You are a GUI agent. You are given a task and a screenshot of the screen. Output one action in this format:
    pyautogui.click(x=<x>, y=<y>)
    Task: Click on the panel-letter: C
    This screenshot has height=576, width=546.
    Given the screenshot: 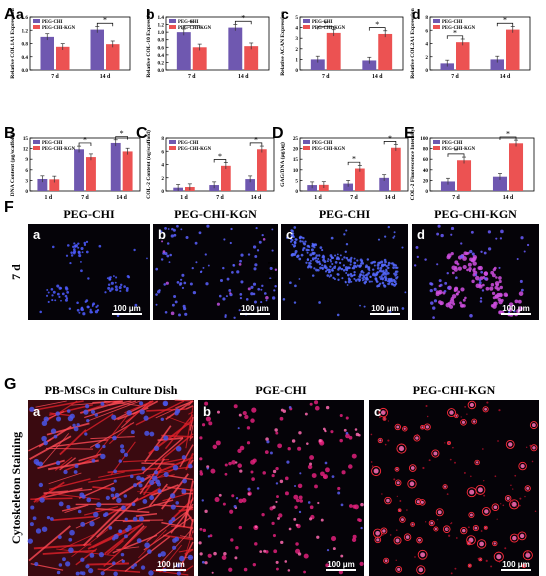 What is the action you would take?
    pyautogui.click(x=142, y=133)
    